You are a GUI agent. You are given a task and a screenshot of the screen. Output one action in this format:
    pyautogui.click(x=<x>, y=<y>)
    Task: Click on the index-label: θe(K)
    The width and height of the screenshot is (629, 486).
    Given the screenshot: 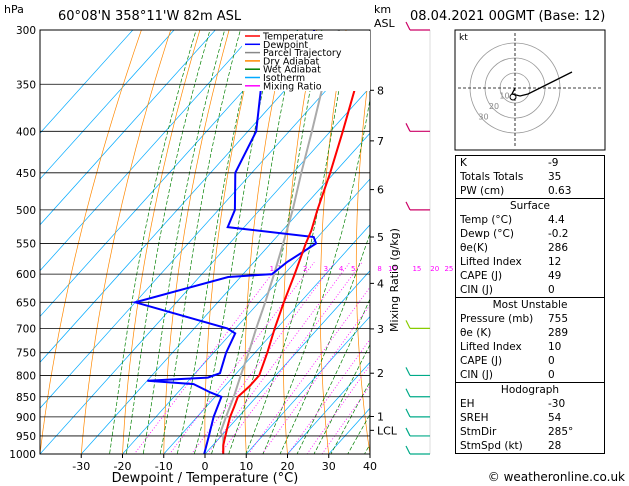 What is the action you would take?
    pyautogui.click(x=474, y=248)
    